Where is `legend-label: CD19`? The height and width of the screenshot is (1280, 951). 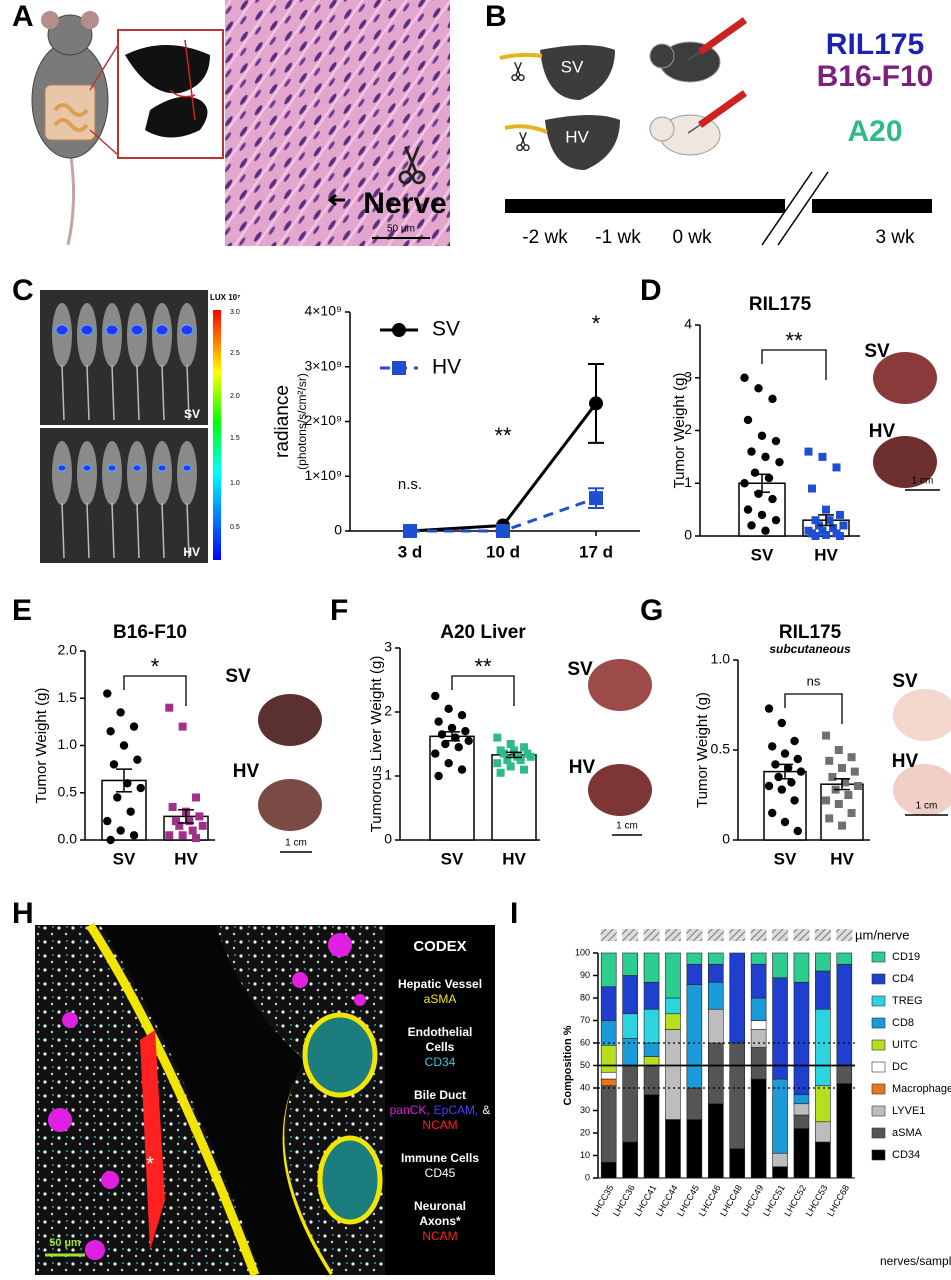 legend-label: CD19 is located at coordinates (906, 957).